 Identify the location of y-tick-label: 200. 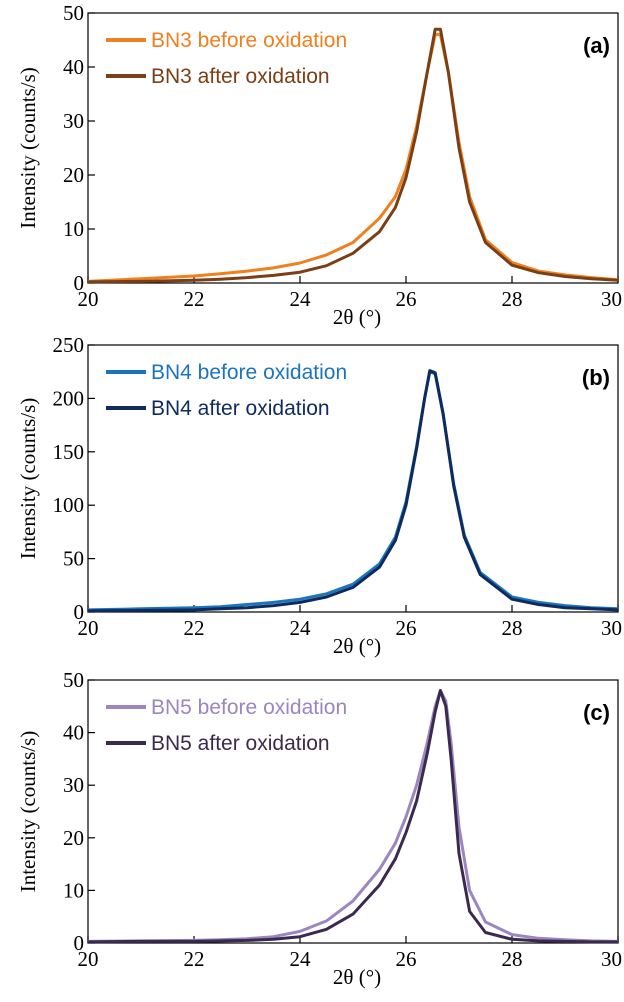
(69, 398).